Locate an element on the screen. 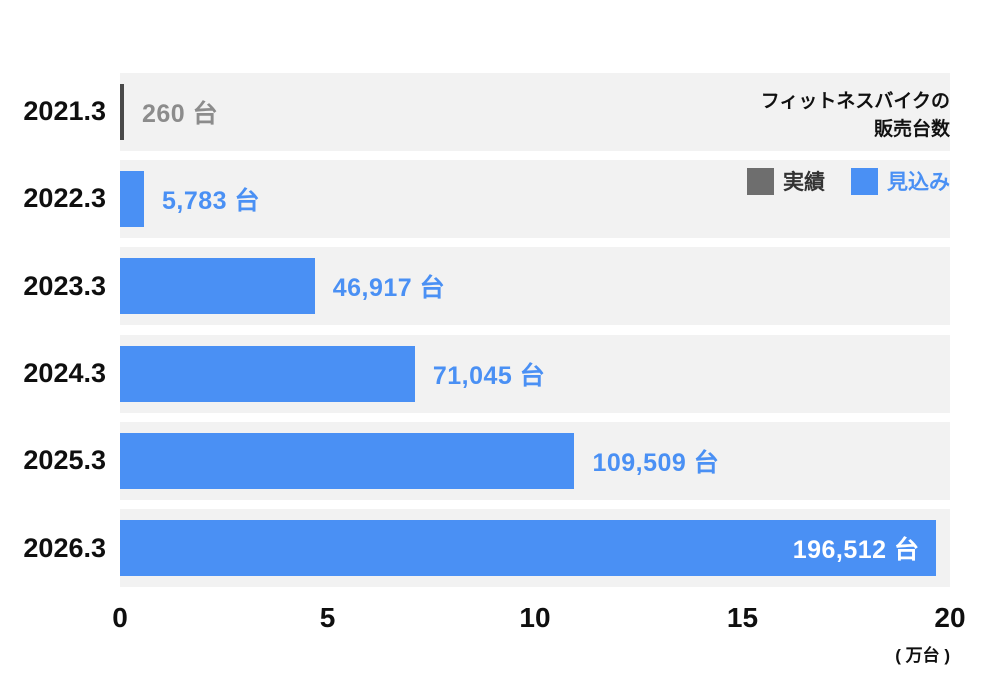 The image size is (1000, 679). bar-forecast-2025 is located at coordinates (347, 460).